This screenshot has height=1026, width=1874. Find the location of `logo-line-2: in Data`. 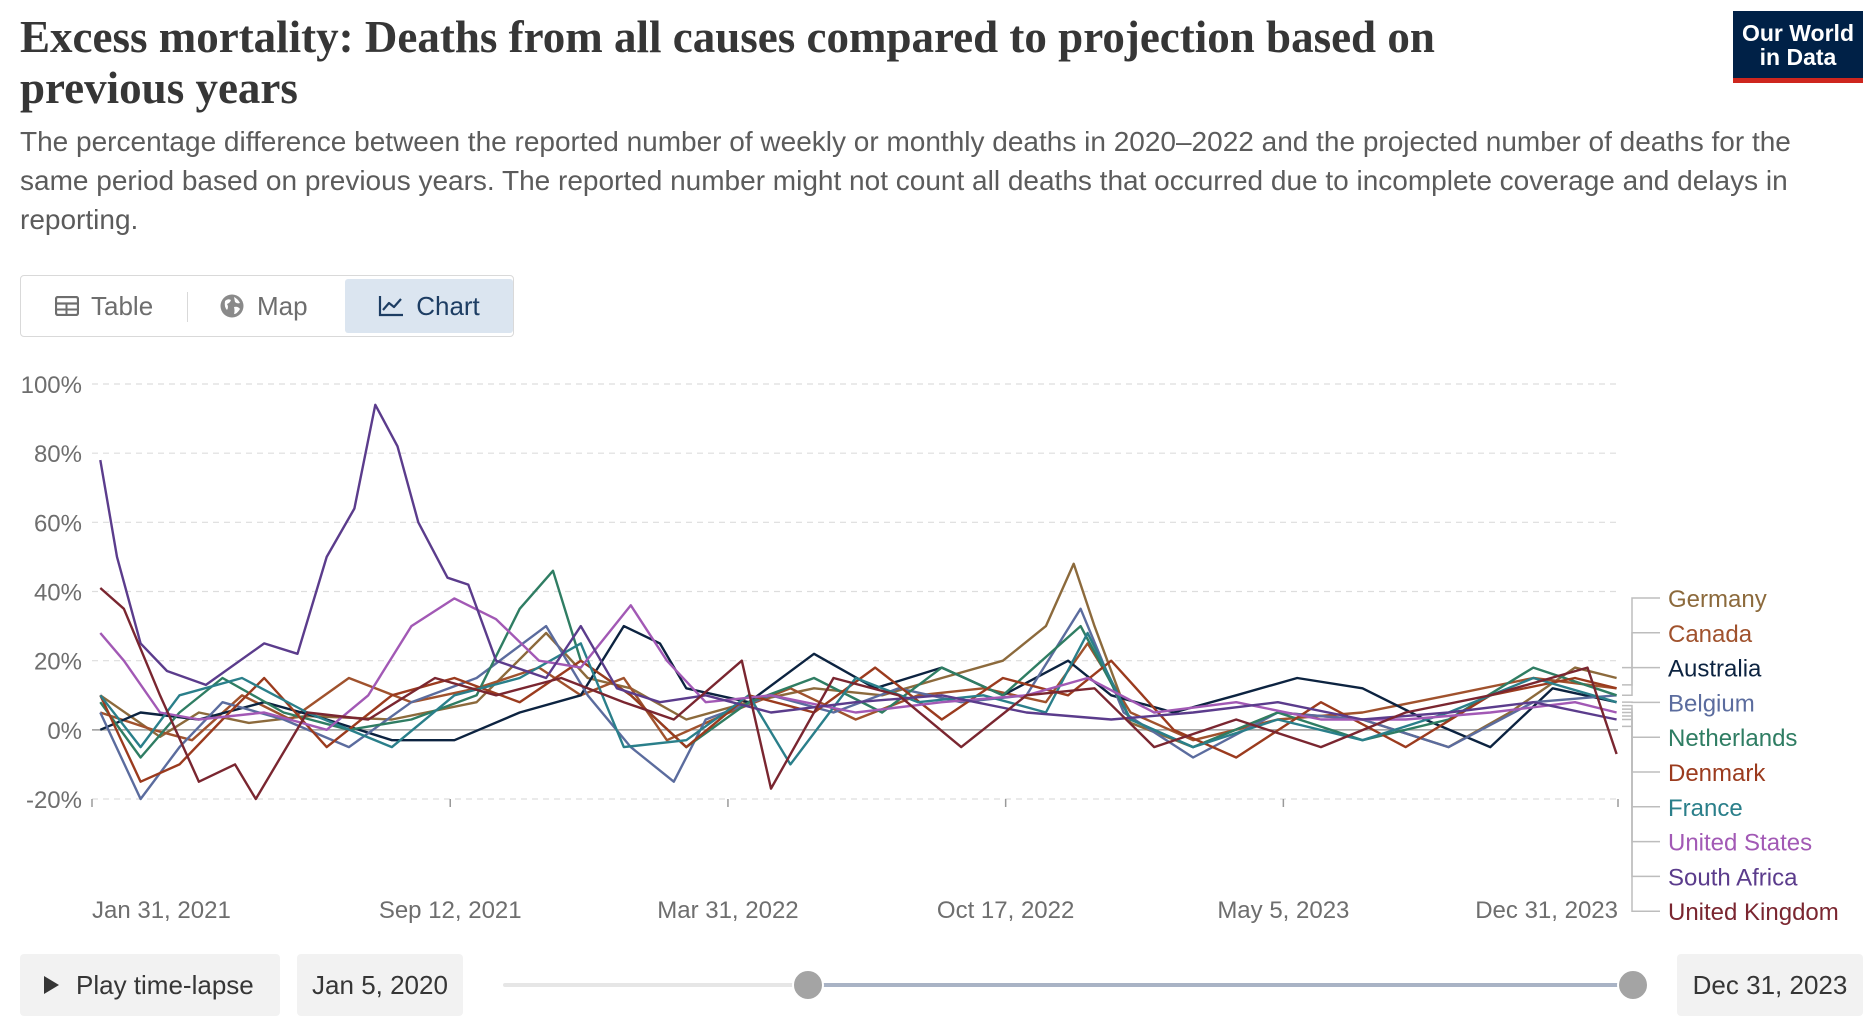

logo-line-2: in Data is located at coordinates (1798, 57).